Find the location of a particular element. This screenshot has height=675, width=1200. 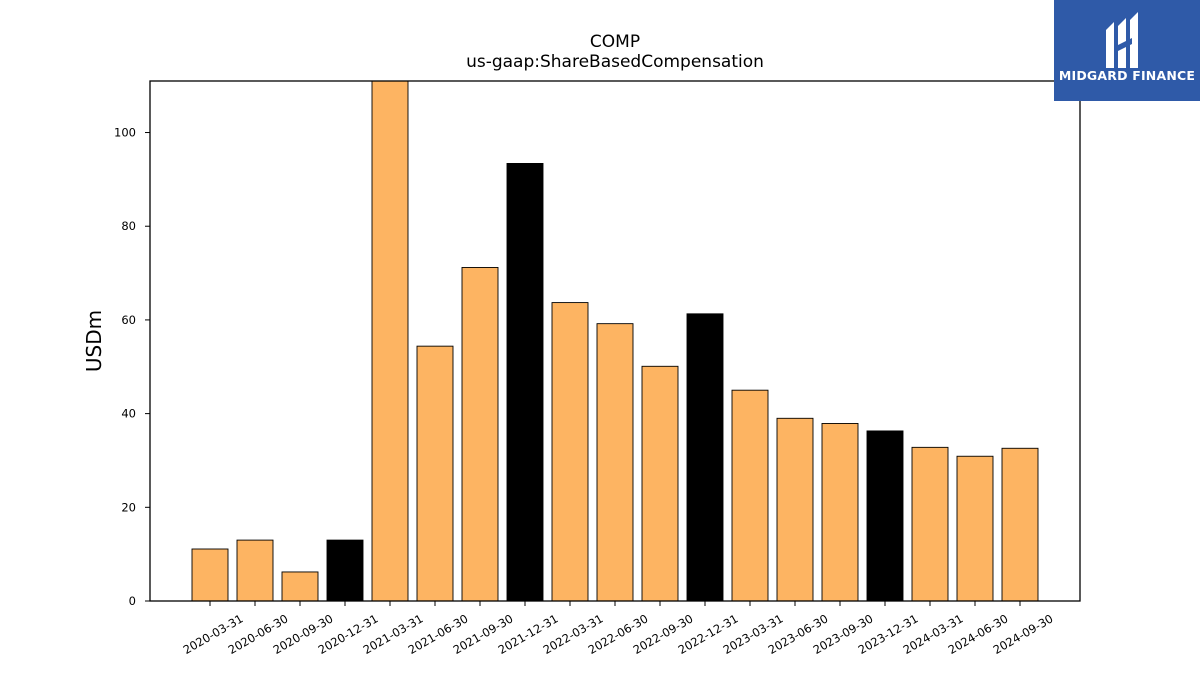

y-axis-ticks: 0 20 40 60 80 100 is located at coordinates (132, 367).